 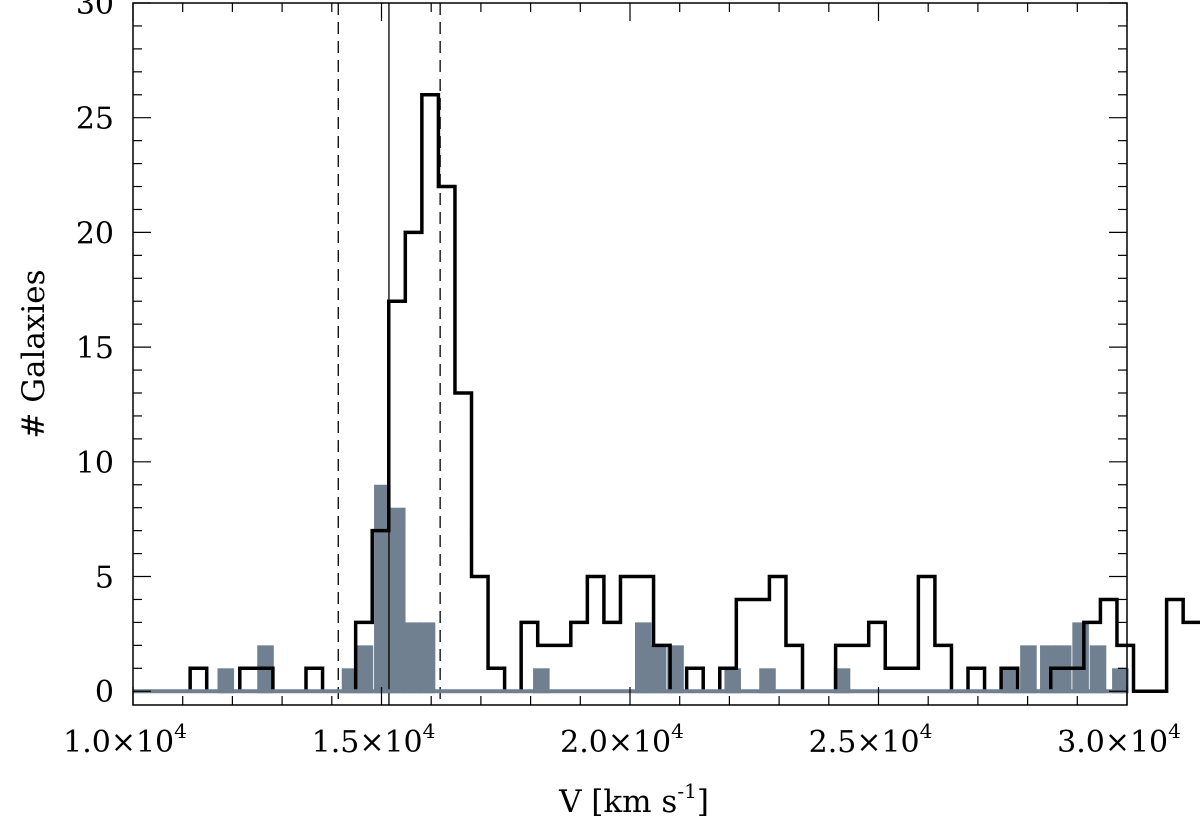 What do you see at coordinates (104, 578) in the screenshot?
I see `y-tick-label: 5` at bounding box center [104, 578].